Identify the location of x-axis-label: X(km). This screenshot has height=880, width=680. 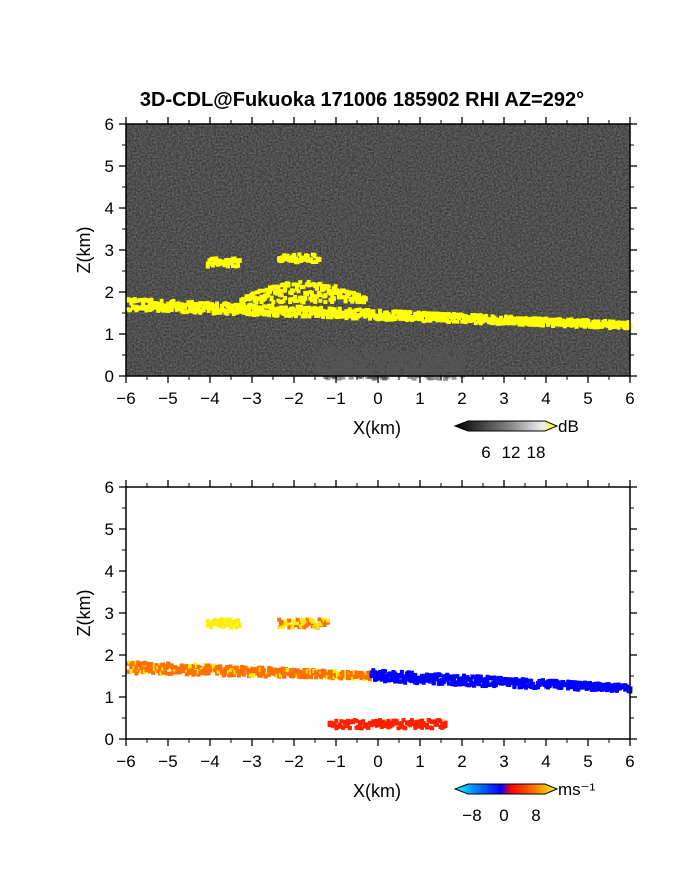
(377, 428).